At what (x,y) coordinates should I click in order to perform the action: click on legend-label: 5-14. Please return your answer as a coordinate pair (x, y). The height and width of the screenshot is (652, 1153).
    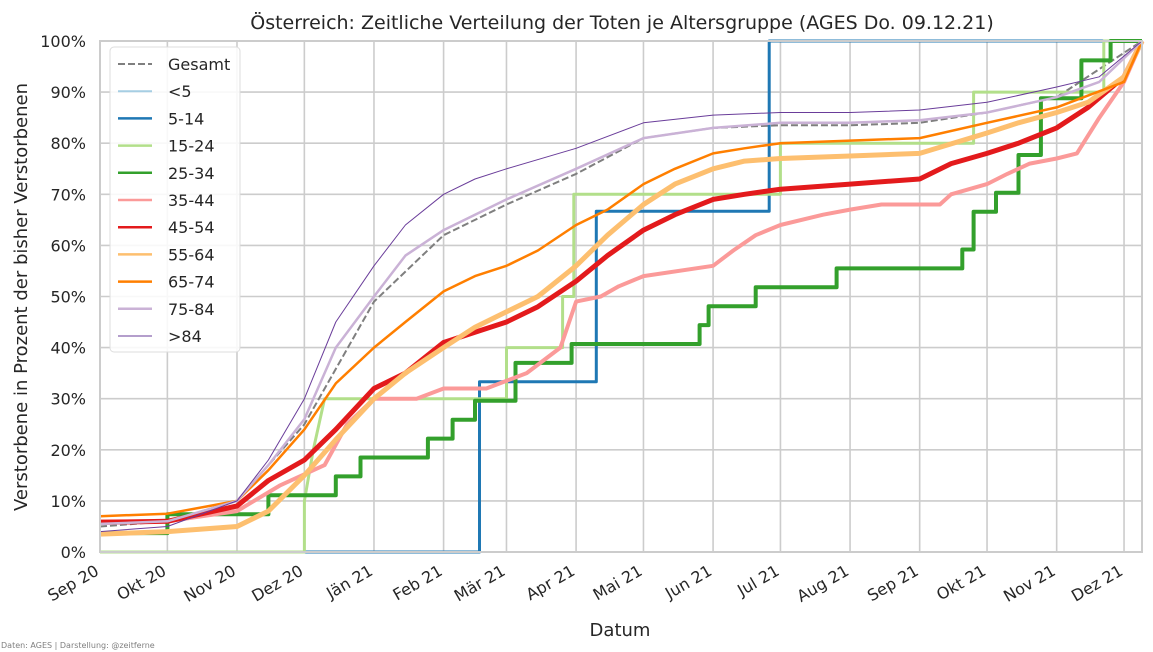
    Looking at the image, I should click on (186, 118).